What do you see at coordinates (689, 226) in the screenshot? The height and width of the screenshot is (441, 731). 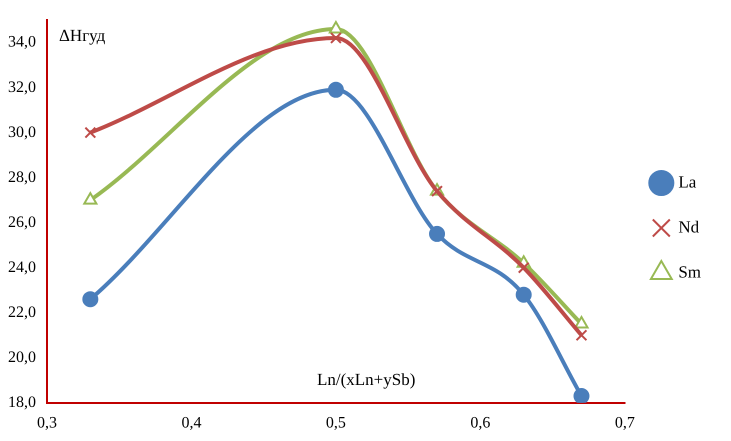 I see `legend-label: Nd` at bounding box center [689, 226].